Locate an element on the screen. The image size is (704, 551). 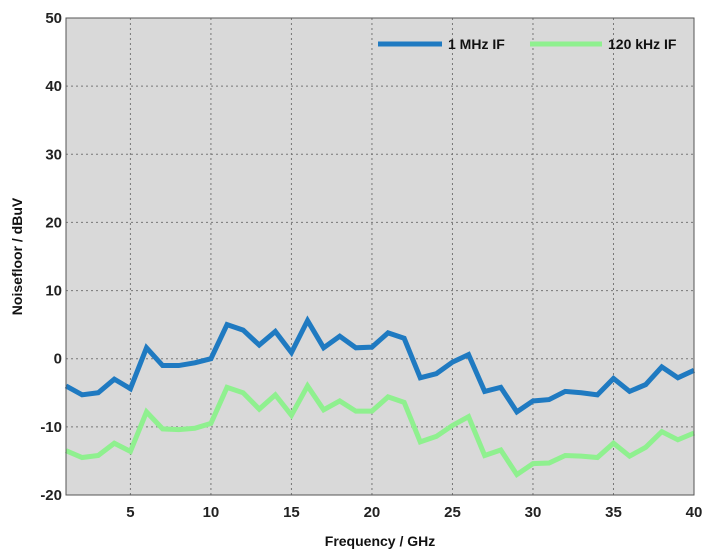
x-tick-label: 10 is located at coordinates (211, 512).